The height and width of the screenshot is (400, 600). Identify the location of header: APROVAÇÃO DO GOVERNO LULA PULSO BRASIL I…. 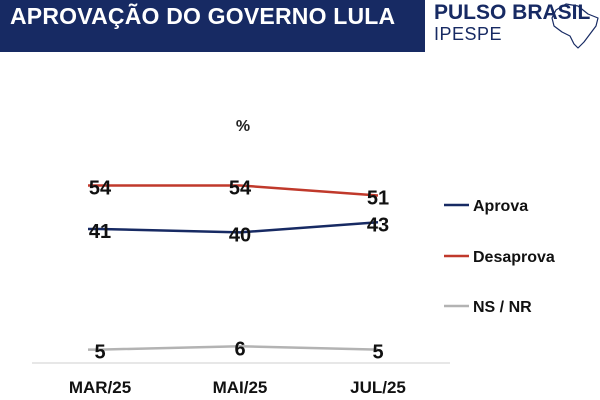
(300, 26).